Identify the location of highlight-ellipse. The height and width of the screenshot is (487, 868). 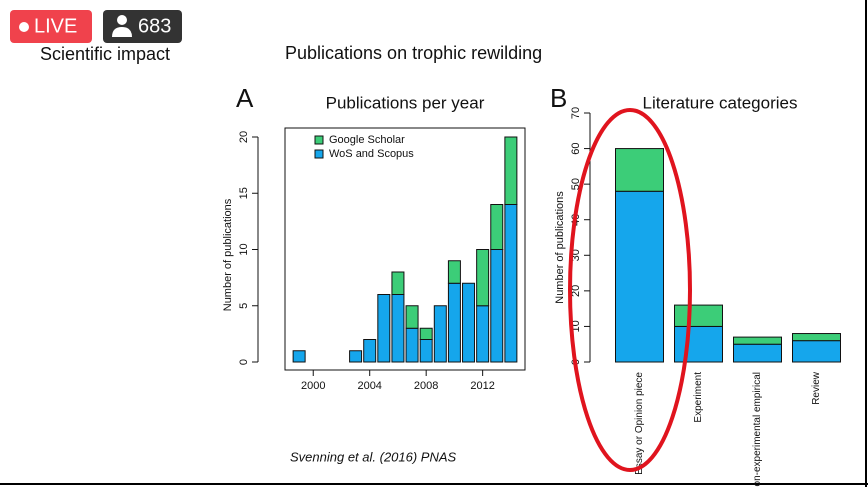
(630, 290).